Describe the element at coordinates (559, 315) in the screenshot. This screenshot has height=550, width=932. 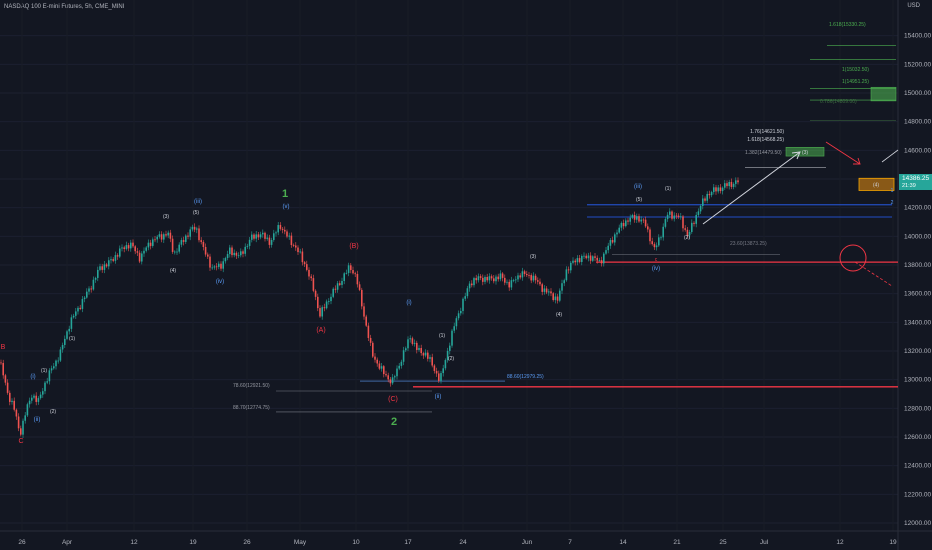
I see `sub-r4-label: (4)` at that location.